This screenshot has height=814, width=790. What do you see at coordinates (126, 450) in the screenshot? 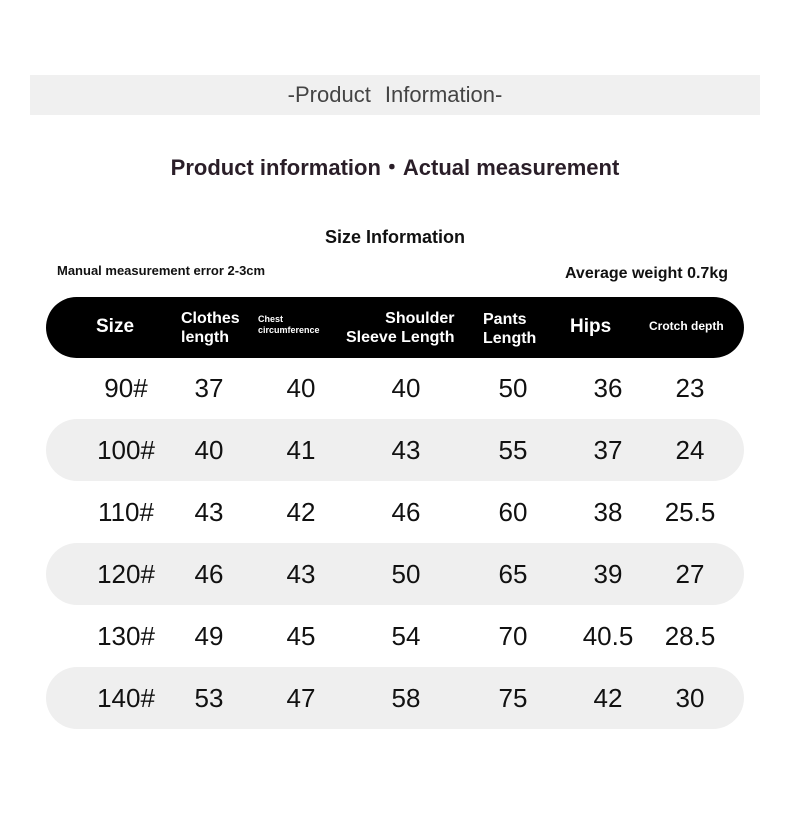
I see `table-cell: 100#` at bounding box center [126, 450].